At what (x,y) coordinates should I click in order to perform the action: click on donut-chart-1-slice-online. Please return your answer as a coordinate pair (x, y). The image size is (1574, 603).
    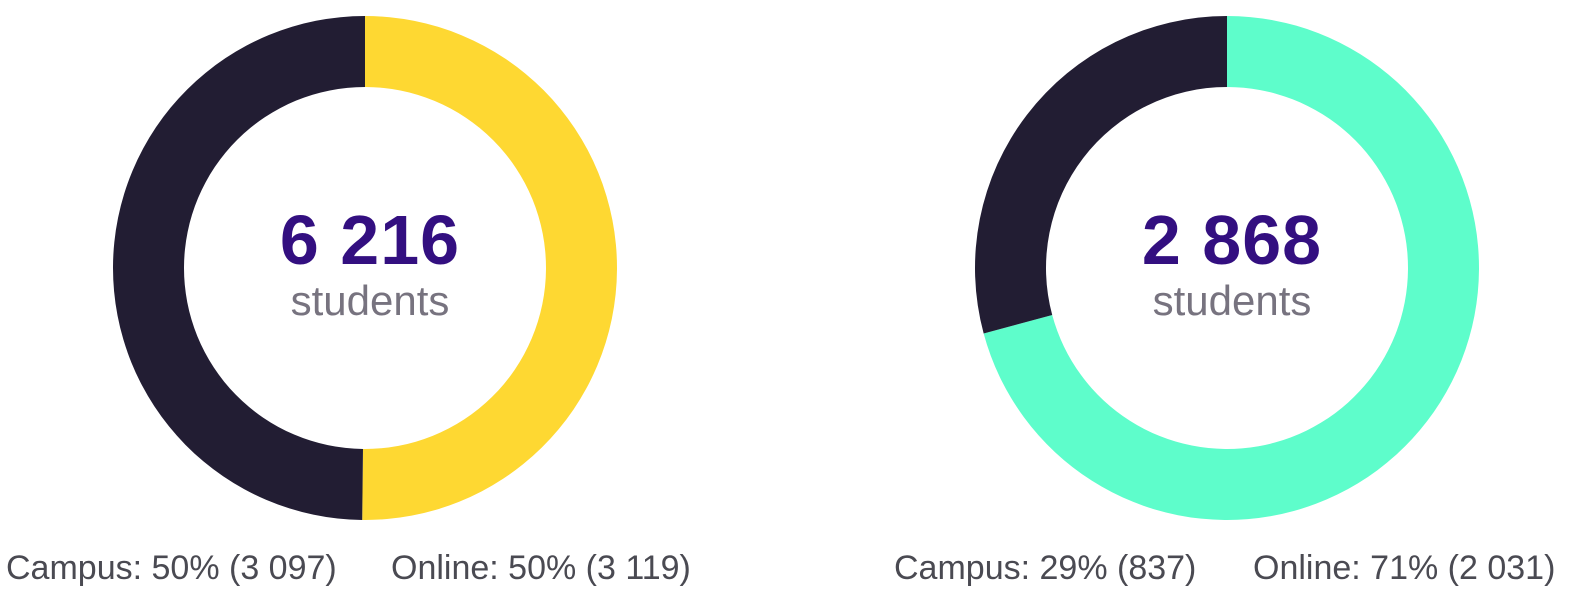
    Looking at the image, I should click on (489, 268).